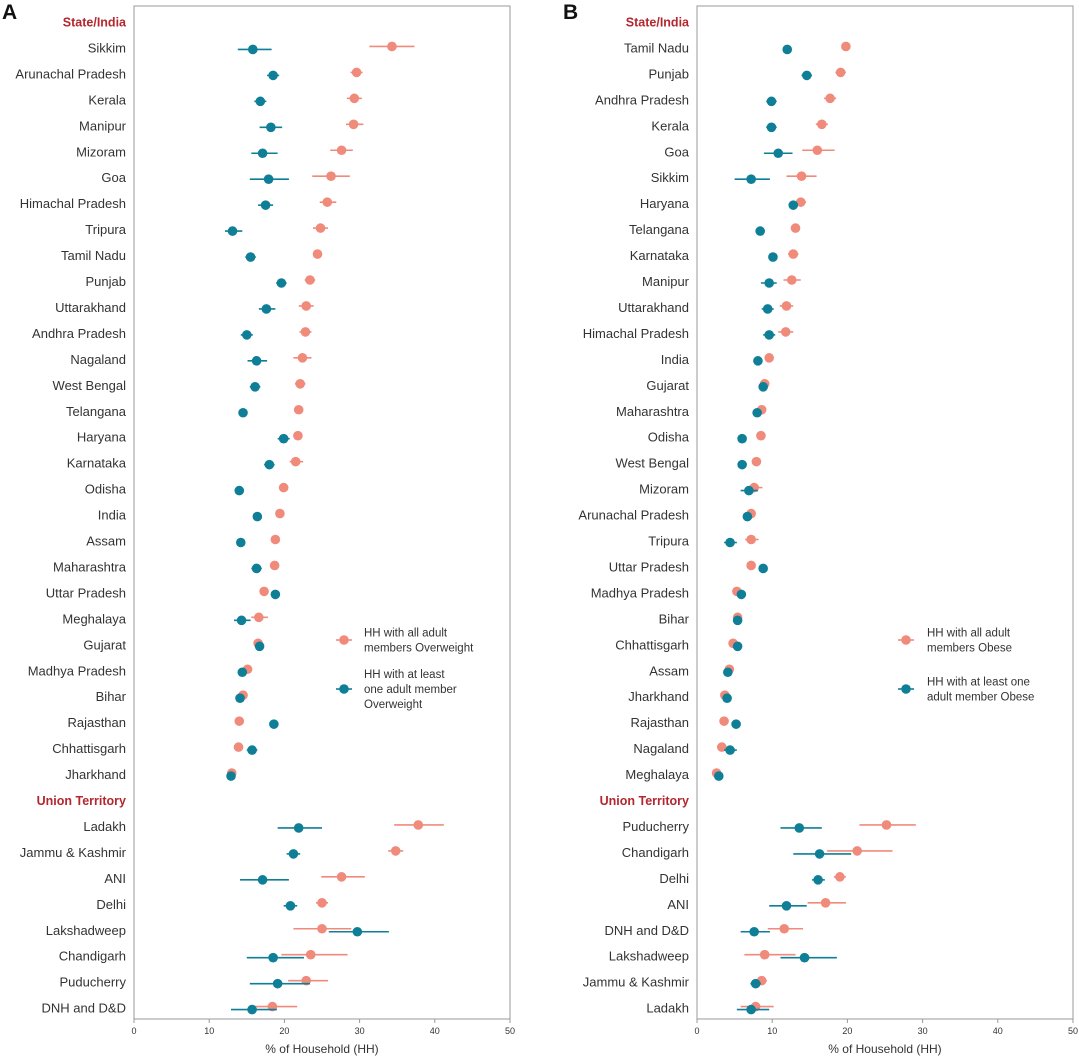 This screenshot has height=1057, width=1079. I want to click on category-label: Uttar Pradesh, so click(649, 566).